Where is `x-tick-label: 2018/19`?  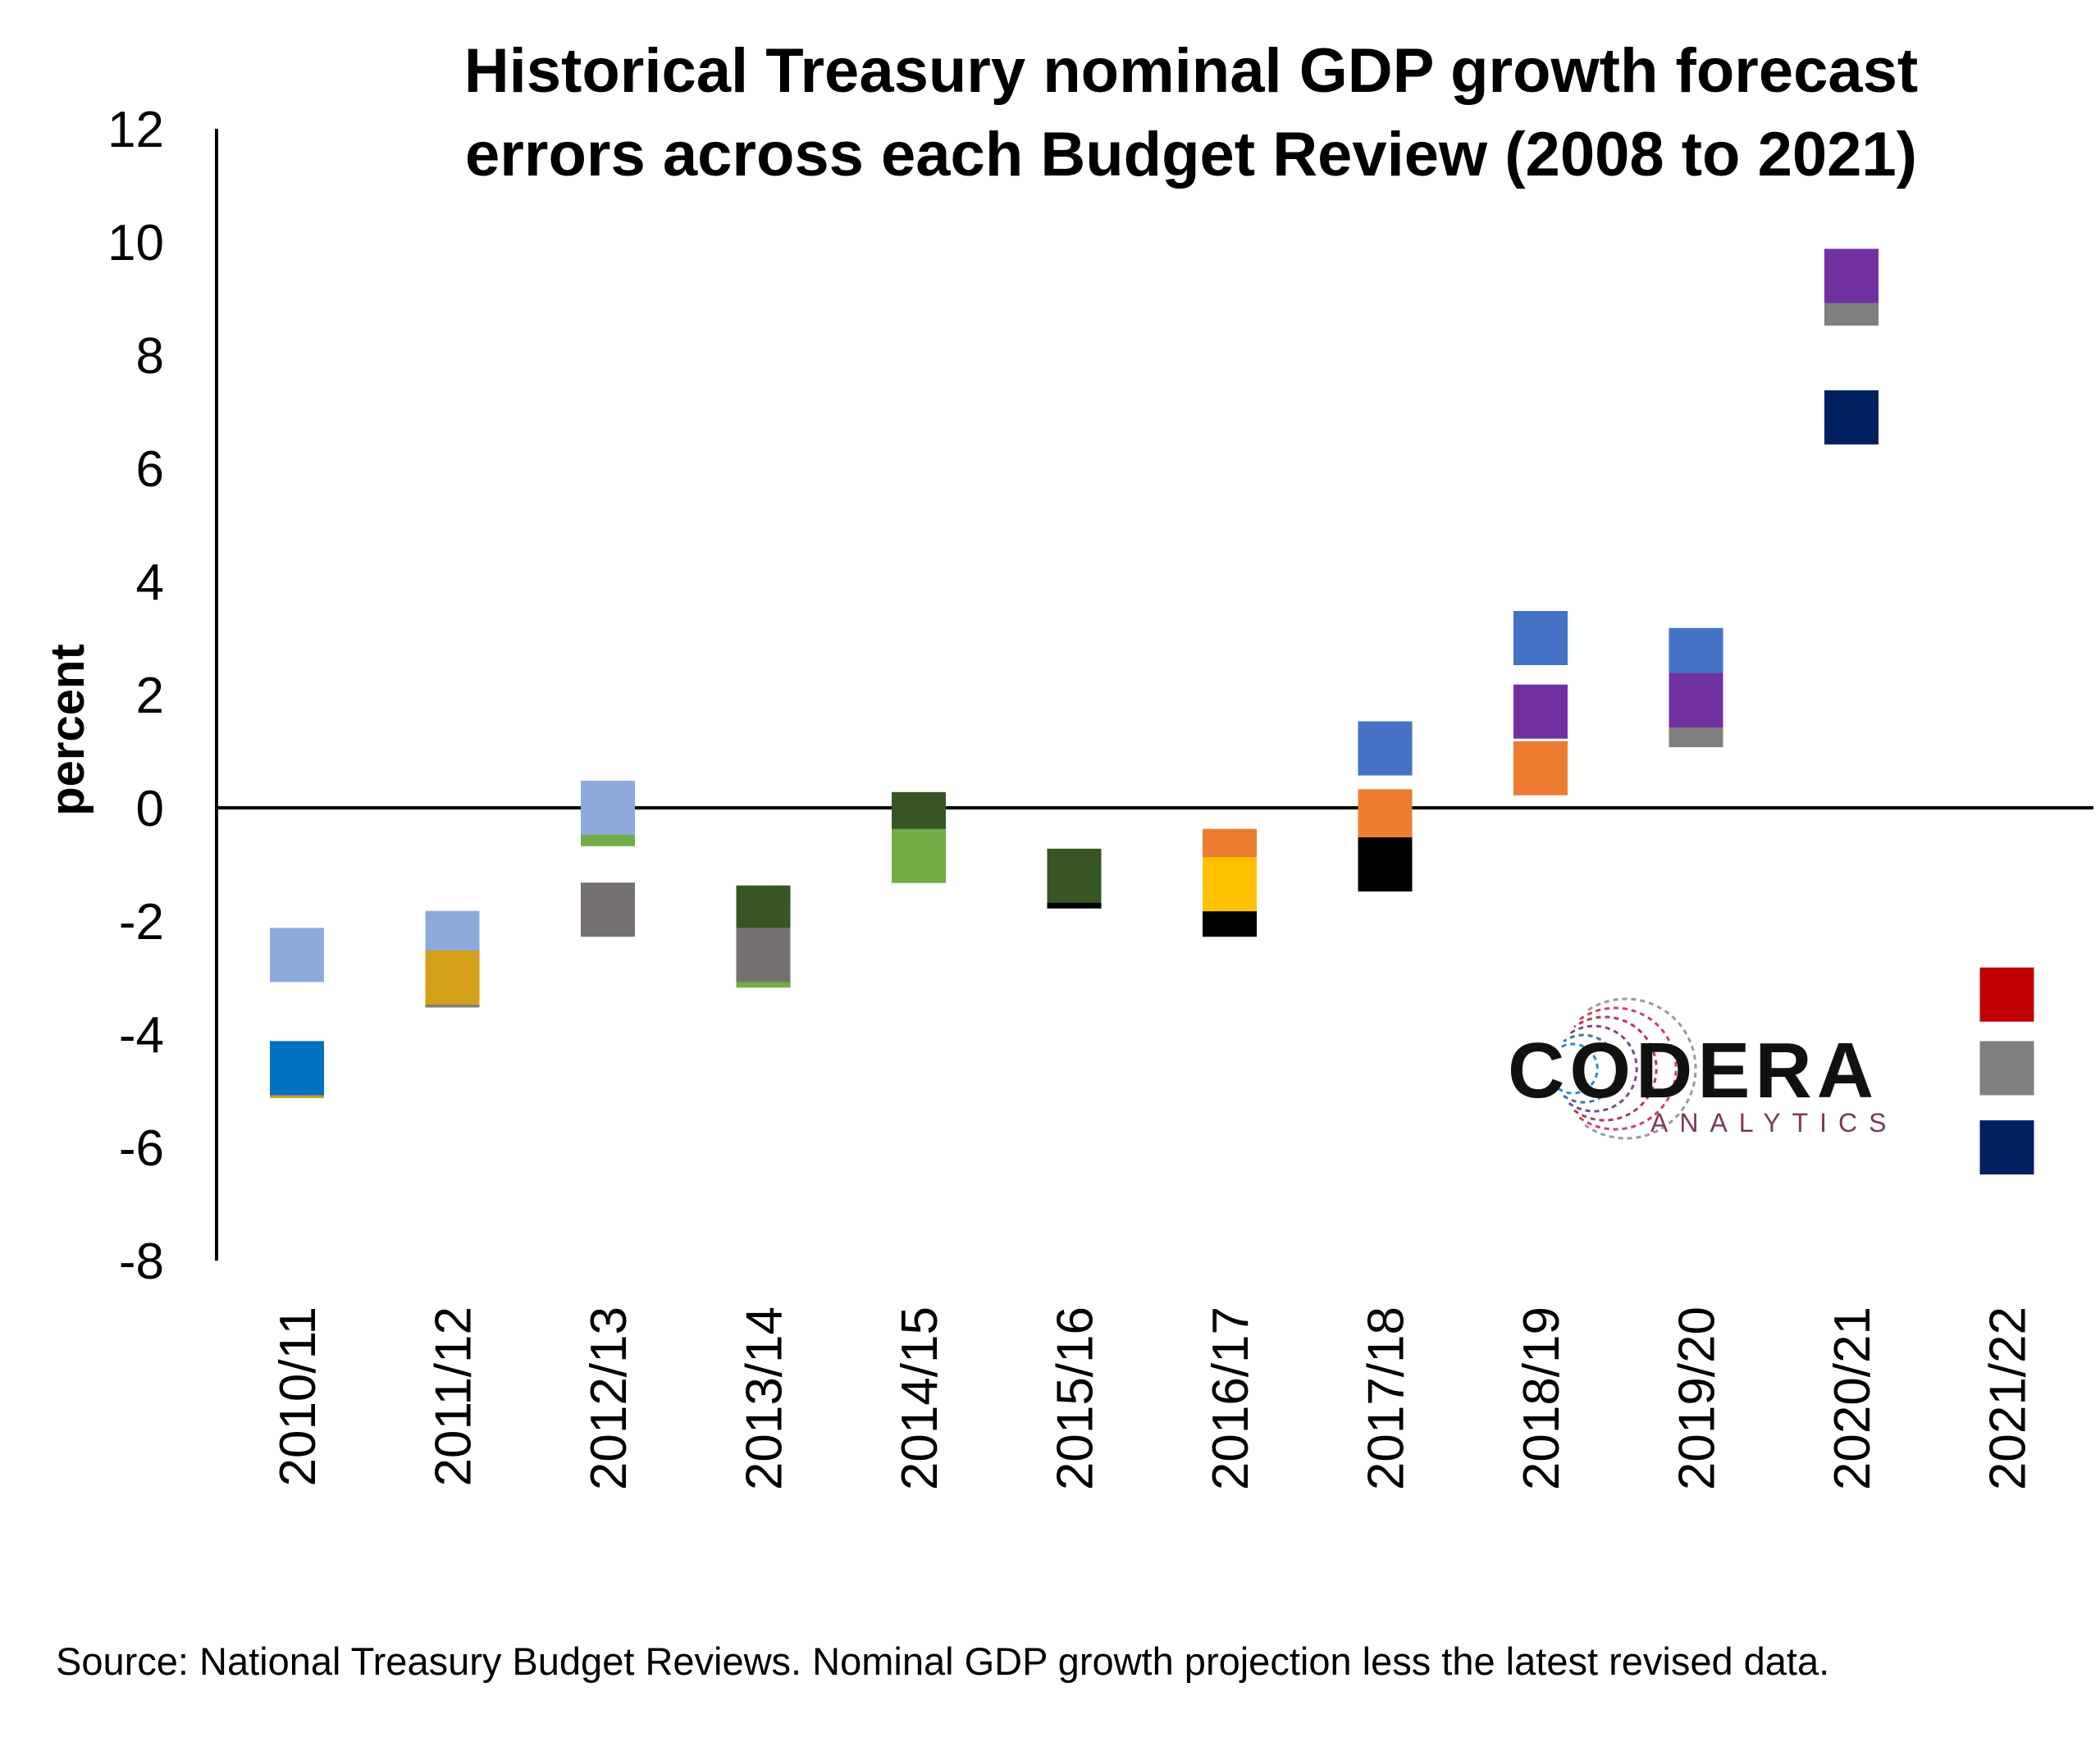 x-tick-label: 2018/19 is located at coordinates (1542, 1398).